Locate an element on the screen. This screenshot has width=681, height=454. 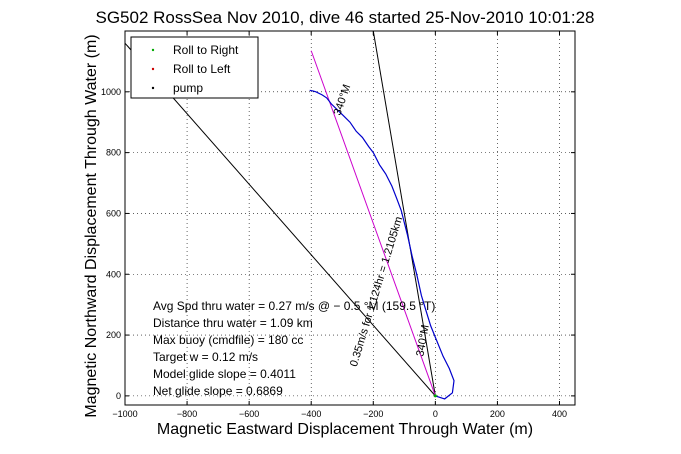
legend-entry: Roll to Left is located at coordinates (202, 69).